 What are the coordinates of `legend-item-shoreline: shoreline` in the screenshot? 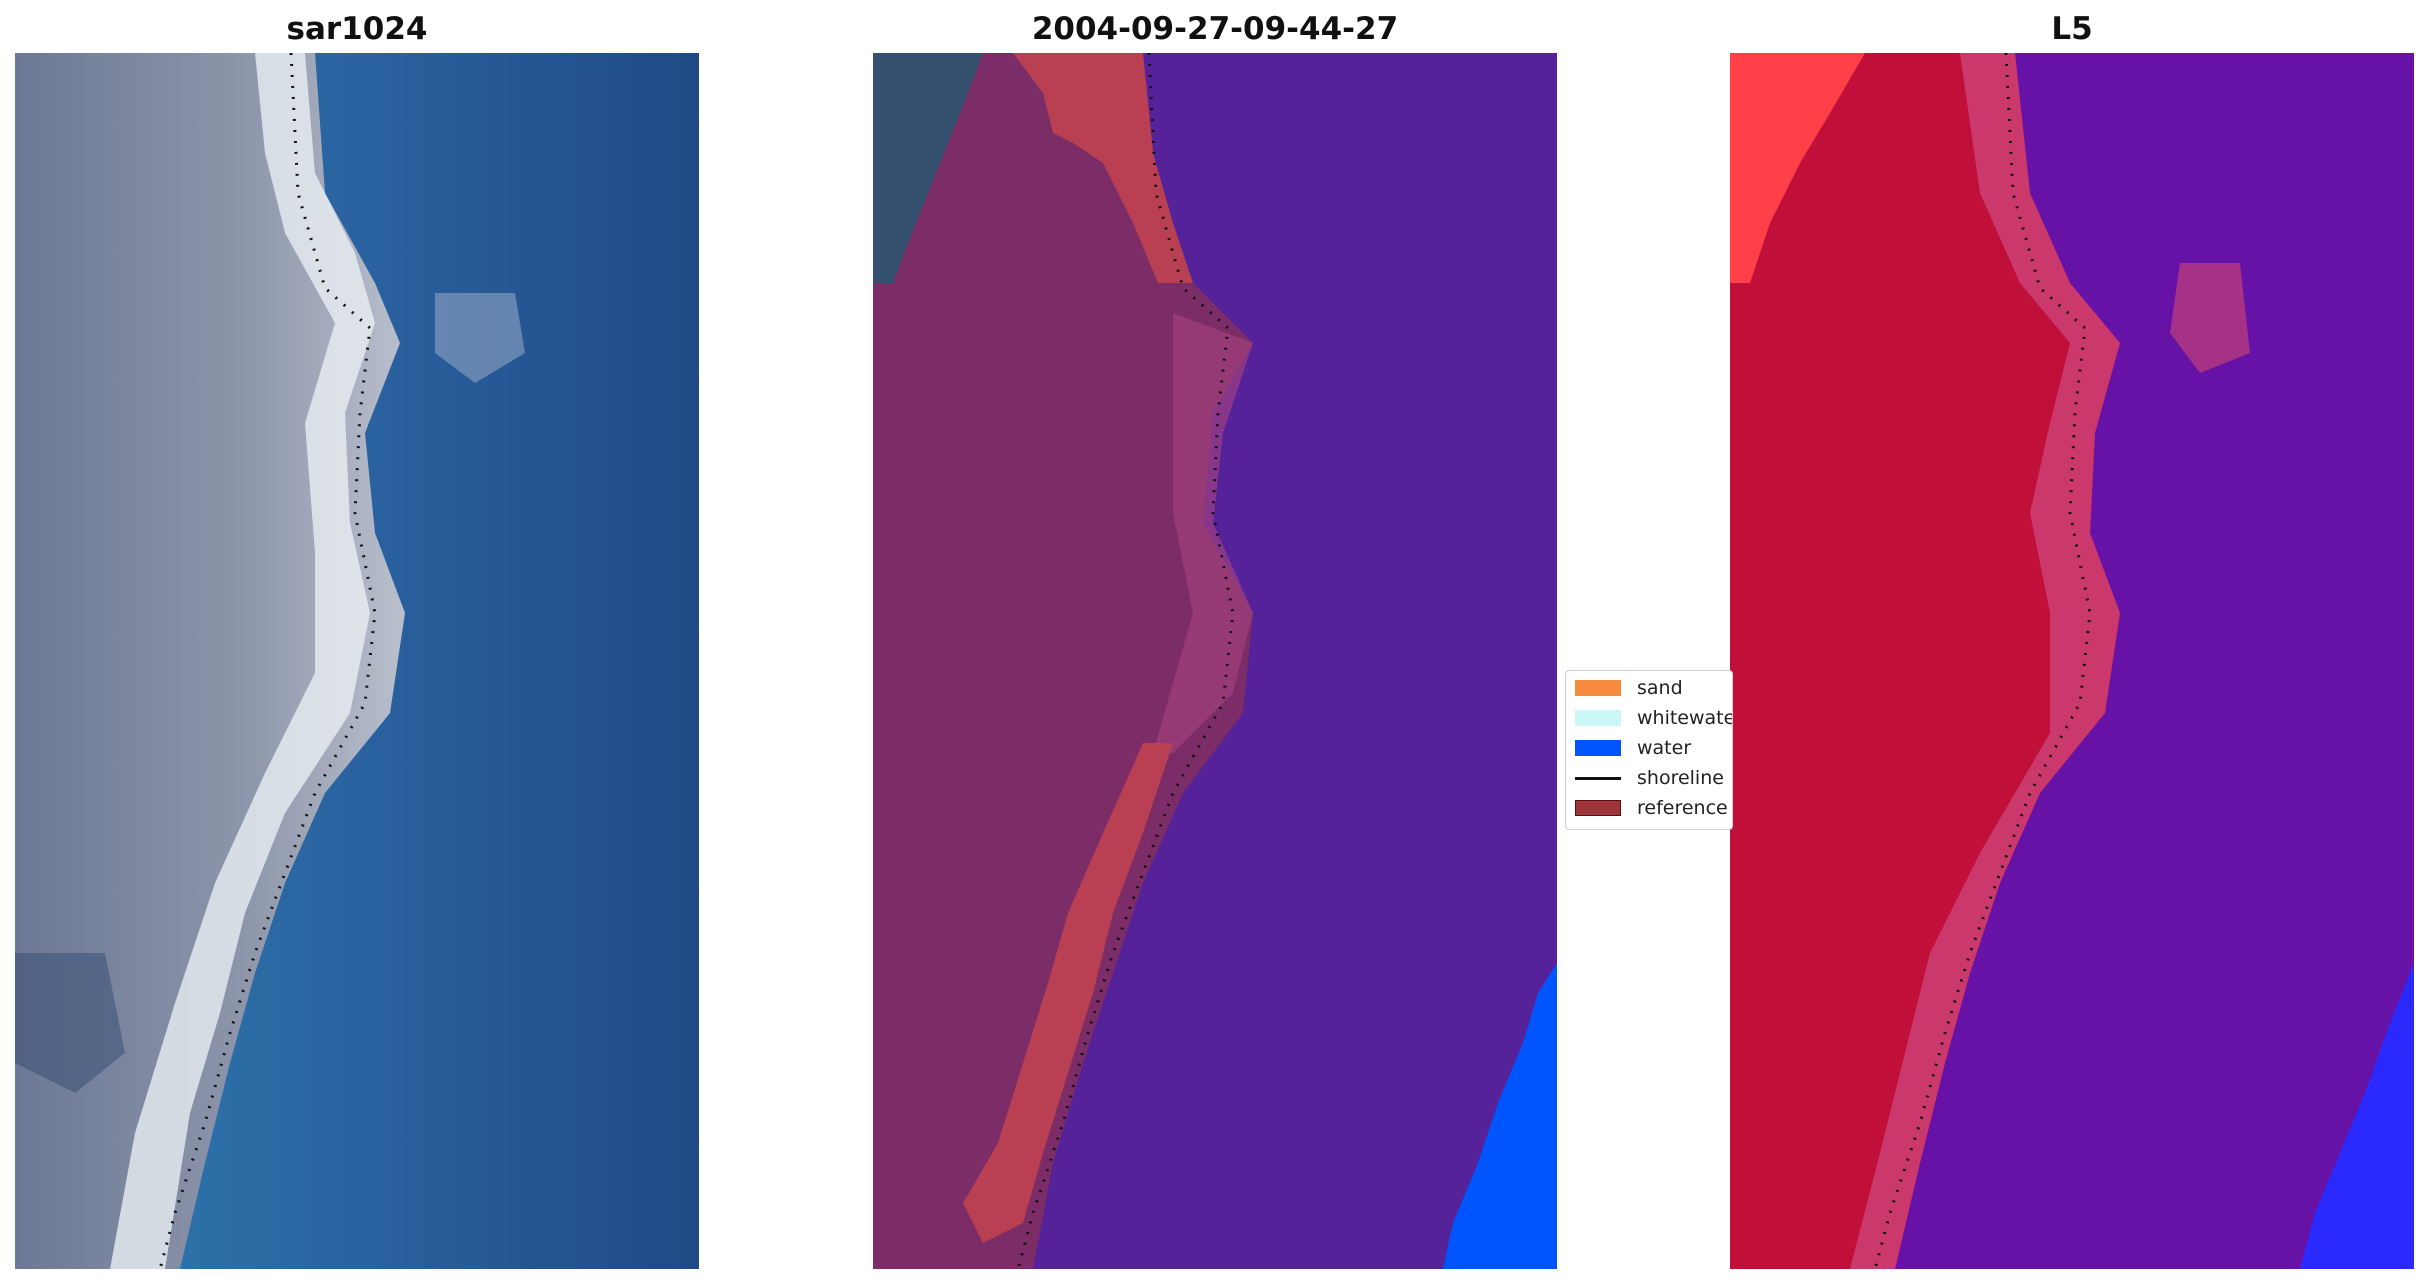 It's located at (1649, 778).